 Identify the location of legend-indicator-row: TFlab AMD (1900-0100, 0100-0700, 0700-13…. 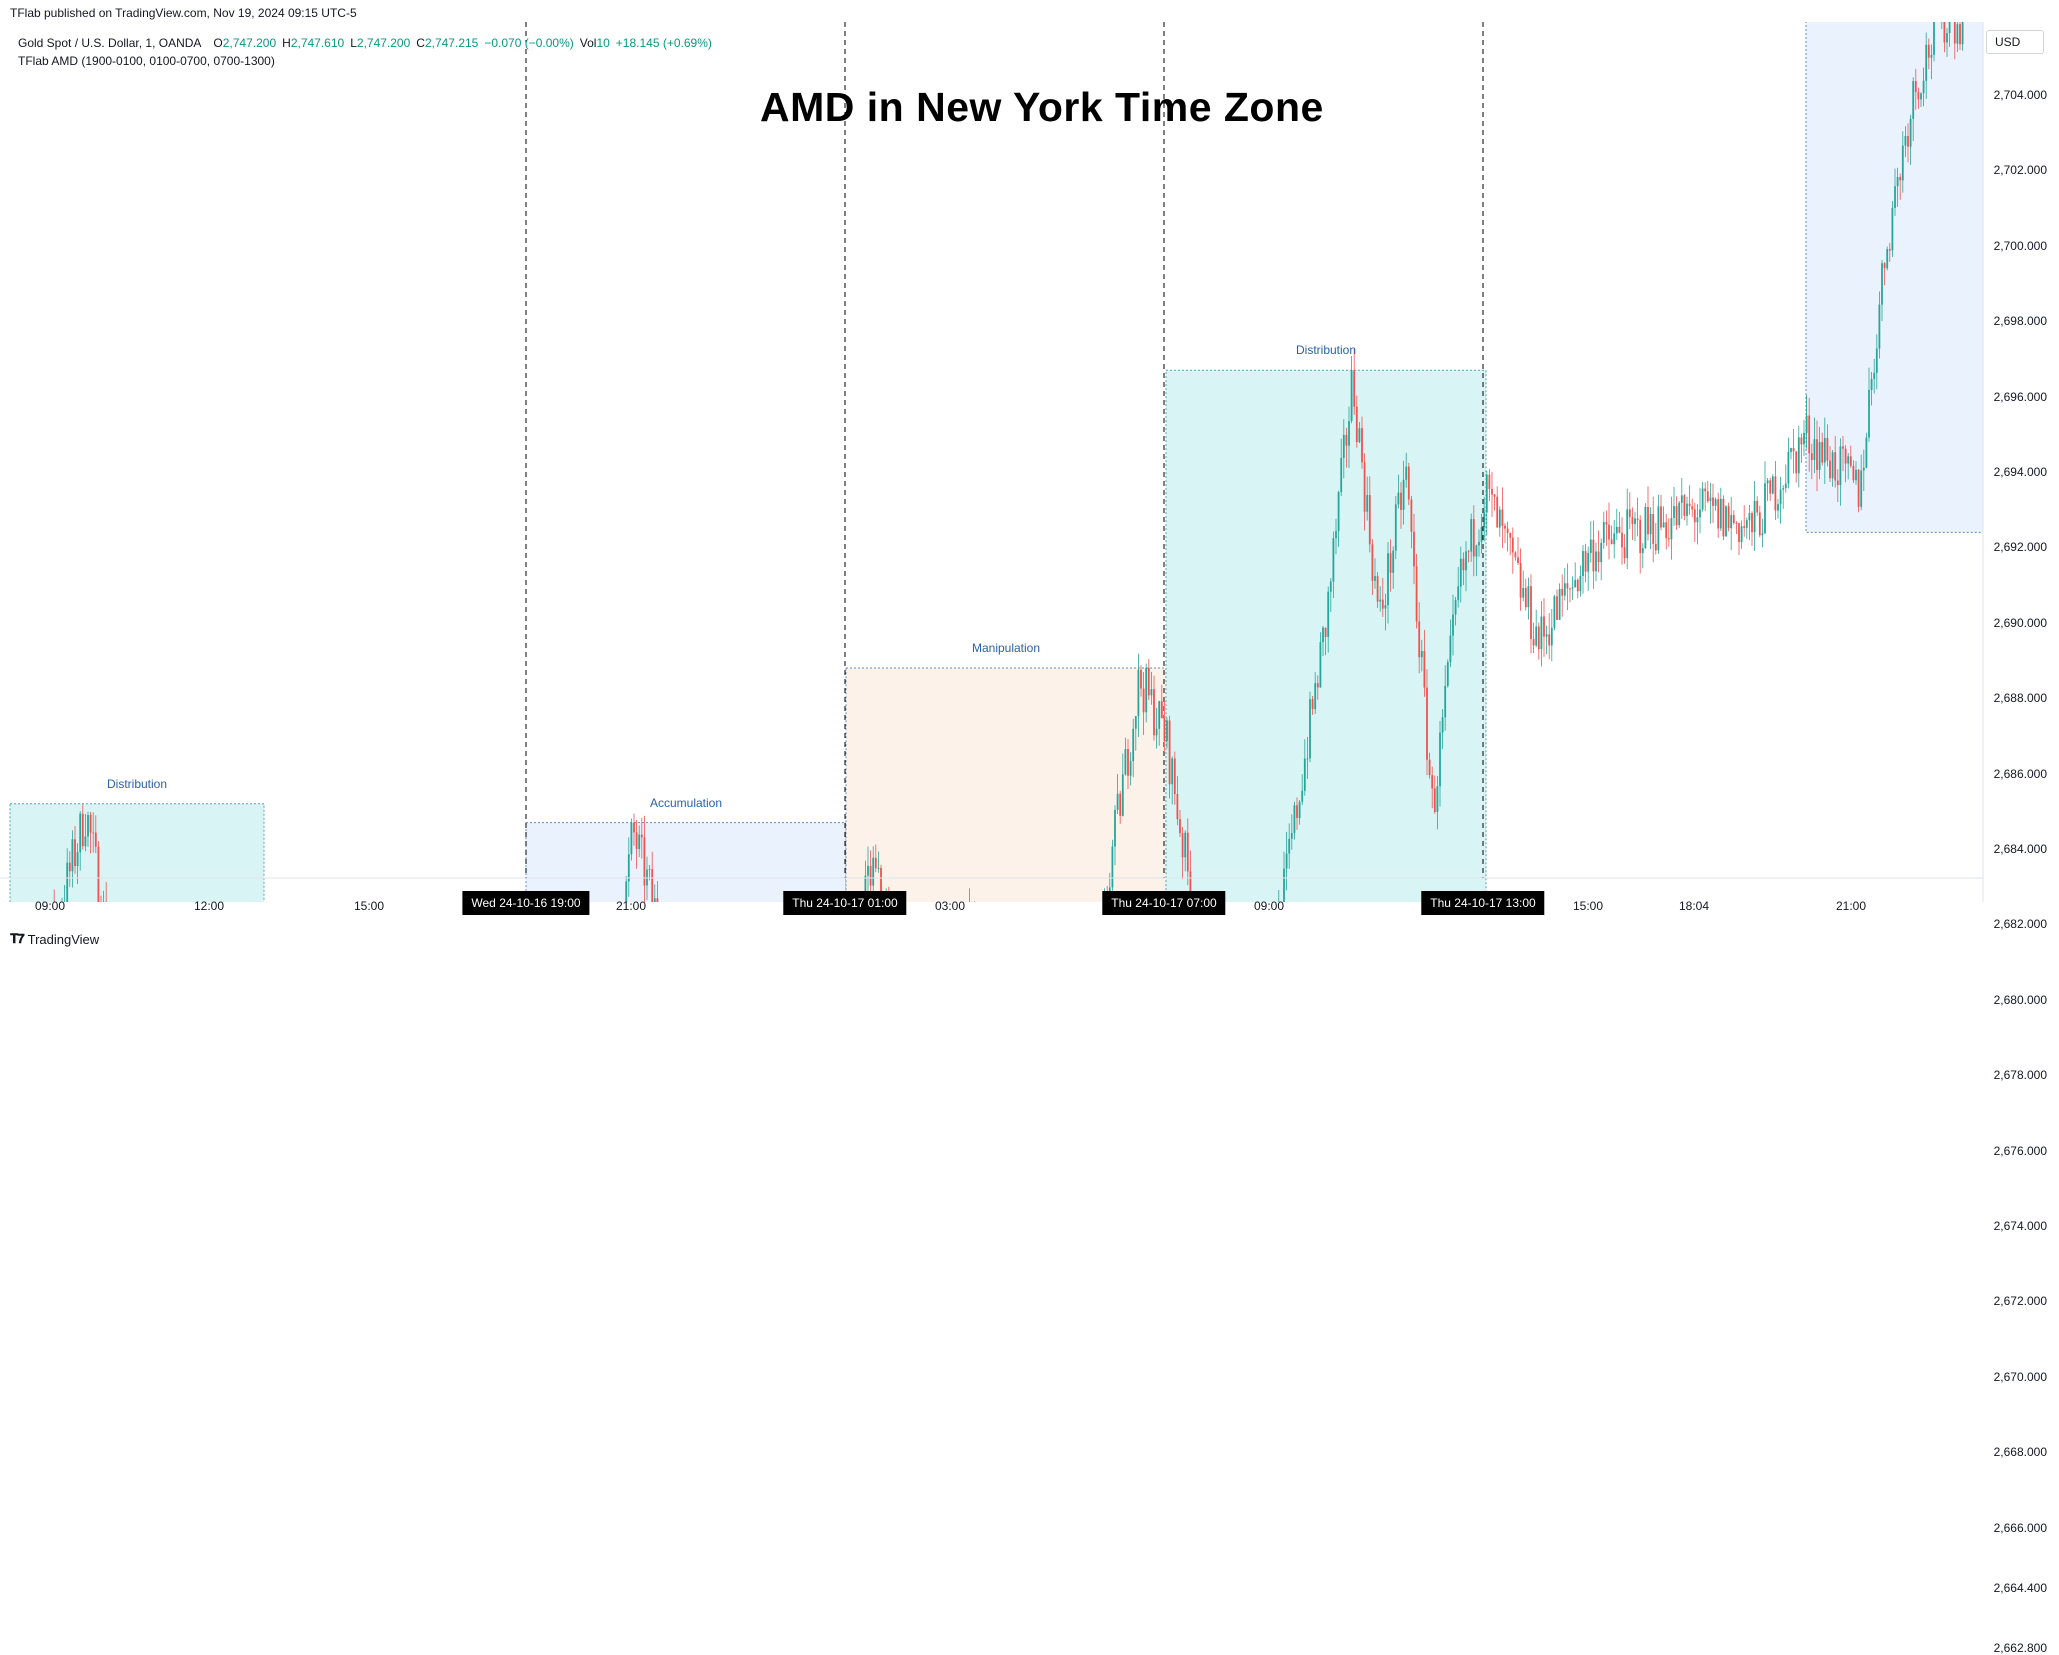
(365, 61).